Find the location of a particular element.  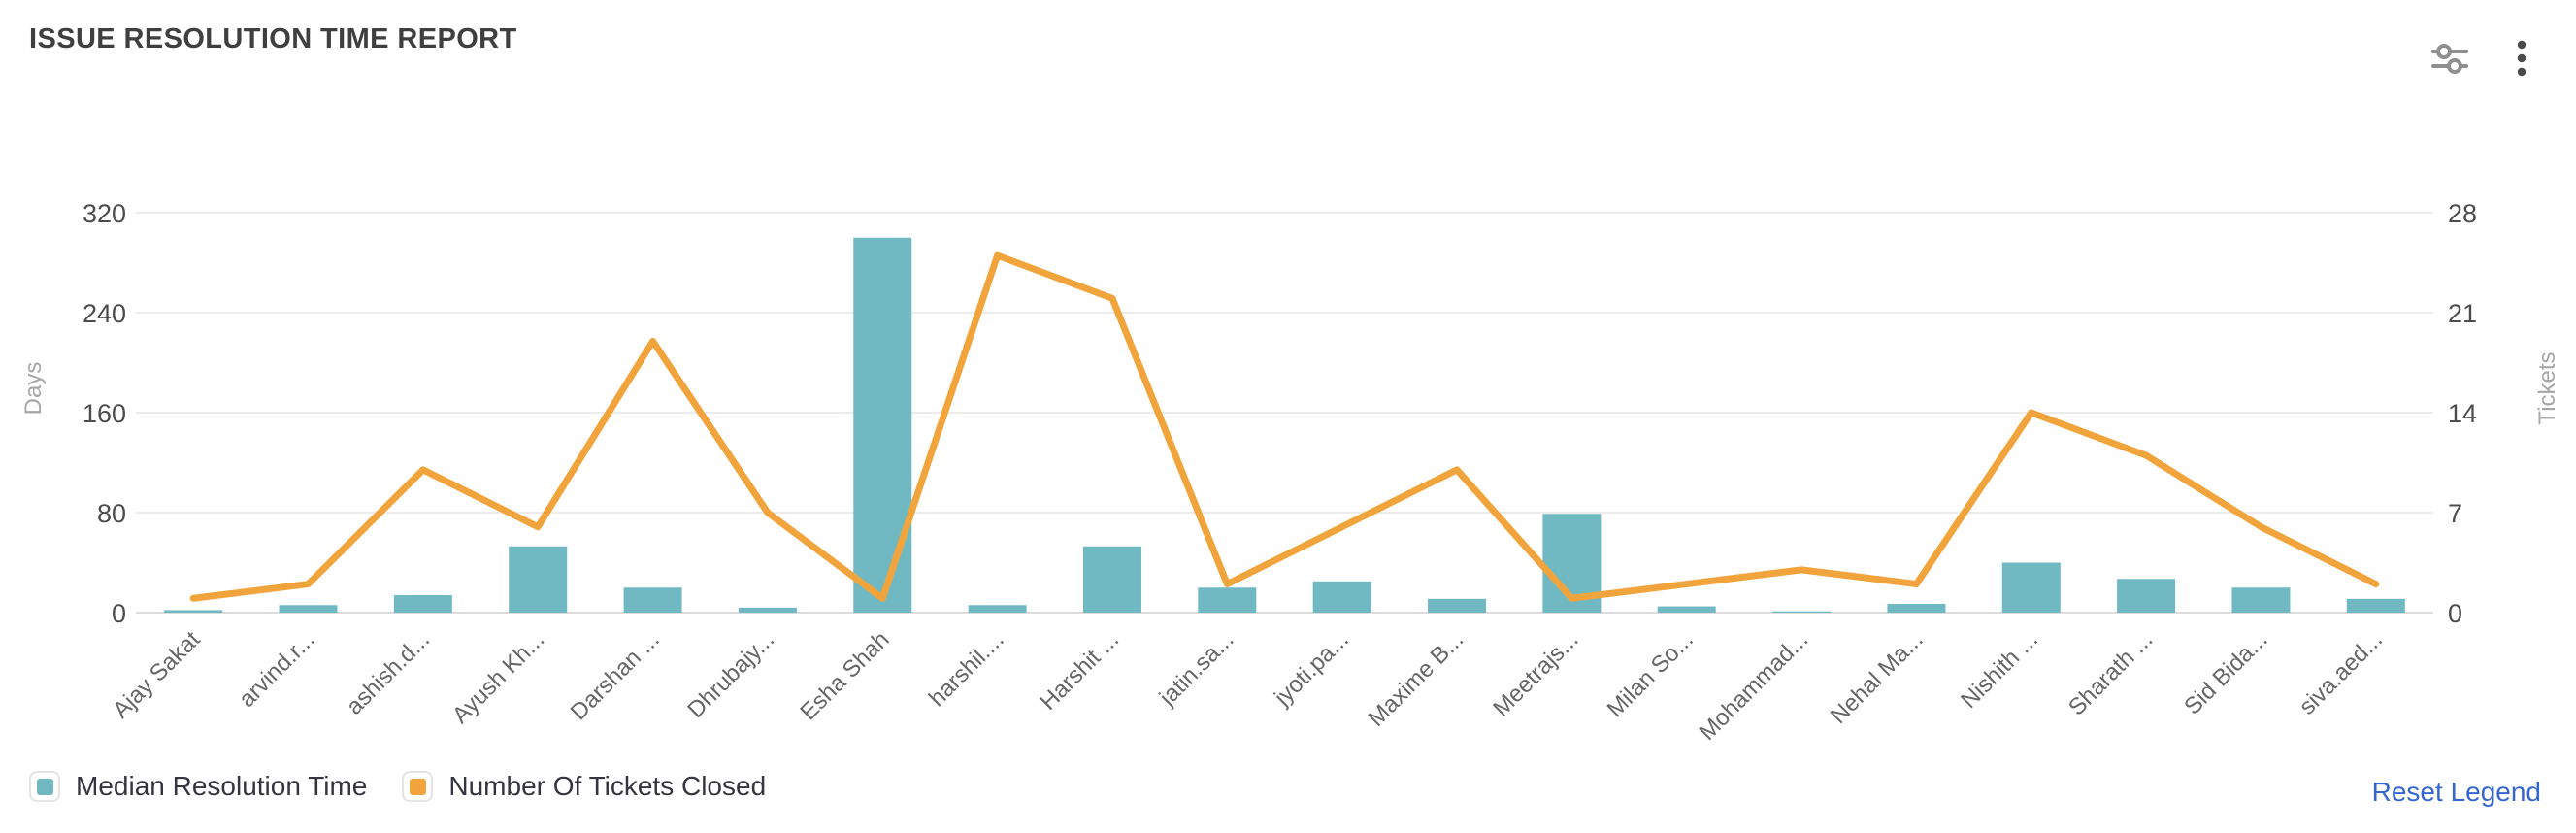

legend-item-median-resolution-time: Median Resolution Time is located at coordinates (198, 786).